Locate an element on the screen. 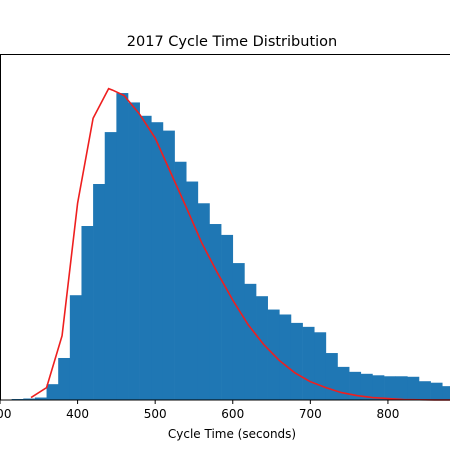 The image size is (450, 450). x-tick-label: 500 is located at coordinates (155, 414).